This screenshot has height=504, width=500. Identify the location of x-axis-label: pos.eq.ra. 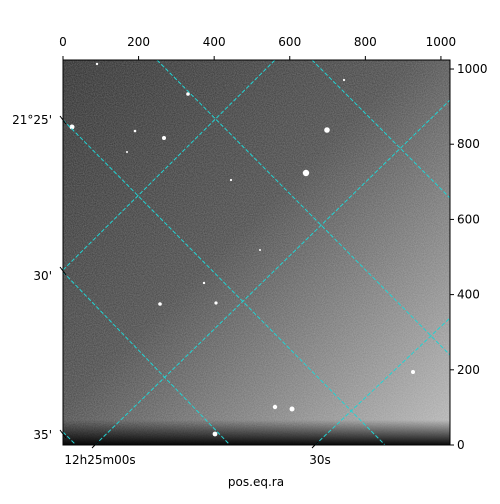
(256, 482).